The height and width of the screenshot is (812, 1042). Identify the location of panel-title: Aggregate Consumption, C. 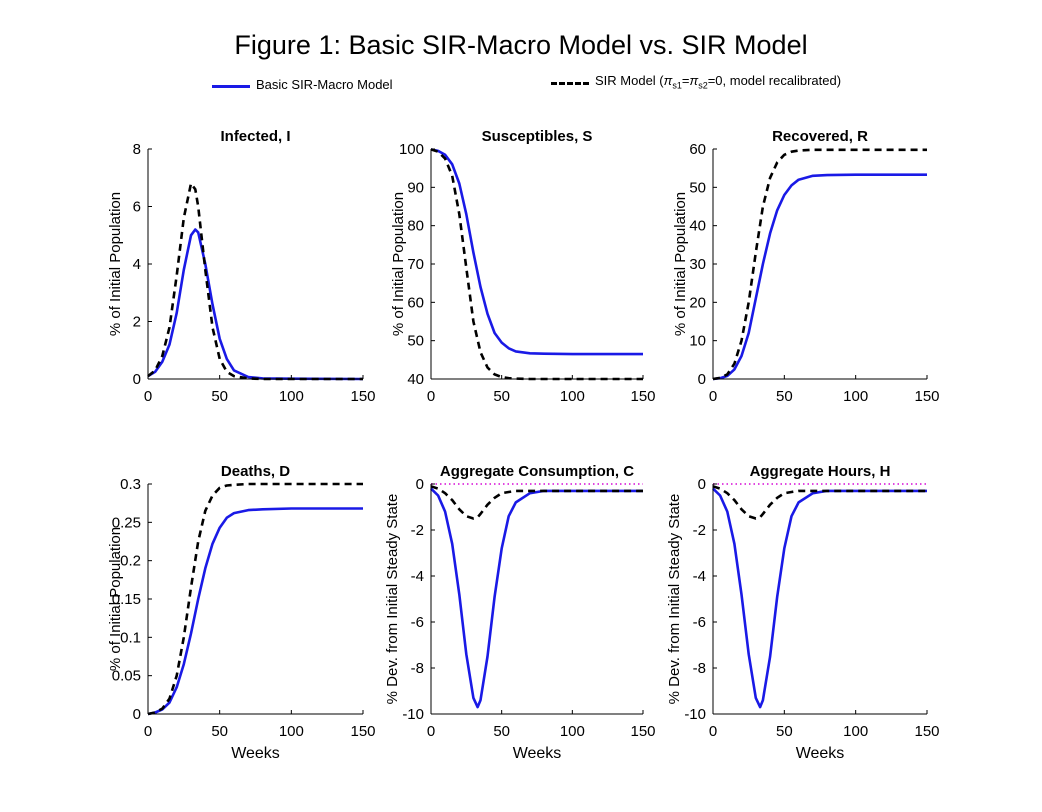
(537, 471).